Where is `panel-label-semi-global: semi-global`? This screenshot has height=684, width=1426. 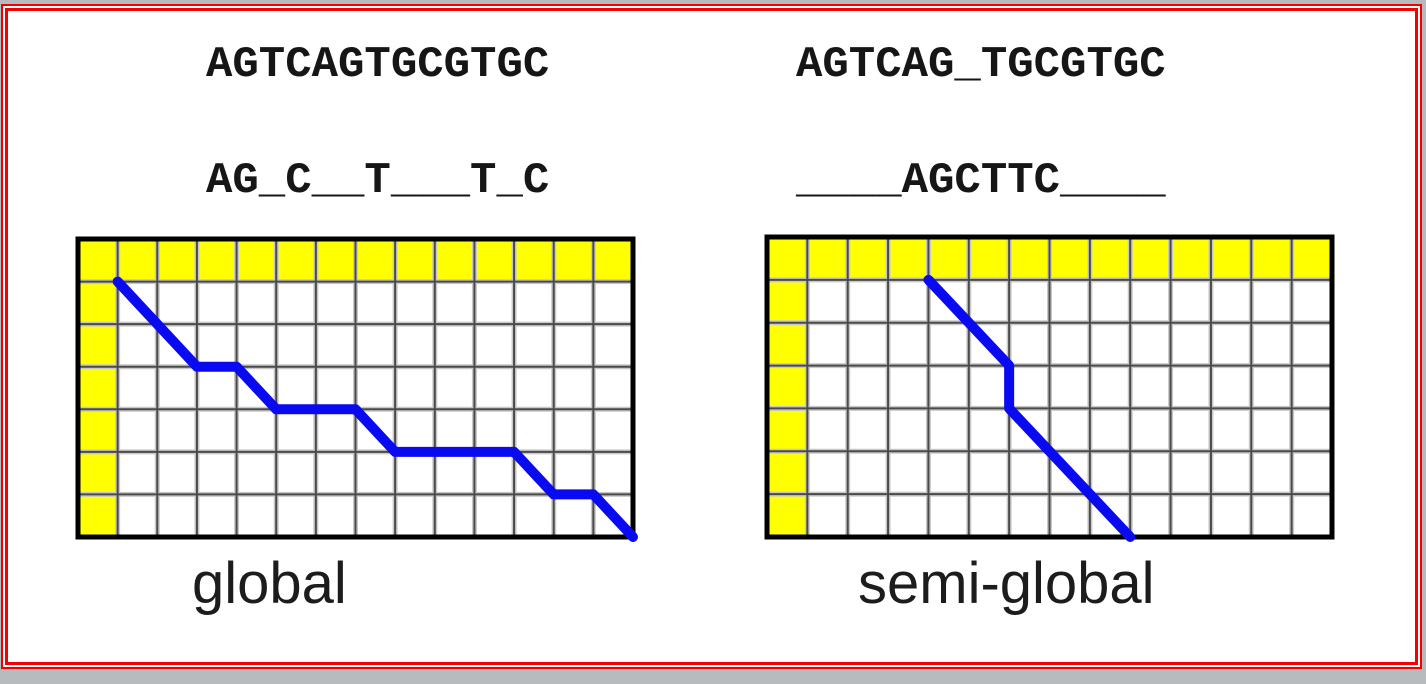 panel-label-semi-global: semi-global is located at coordinates (1006, 583).